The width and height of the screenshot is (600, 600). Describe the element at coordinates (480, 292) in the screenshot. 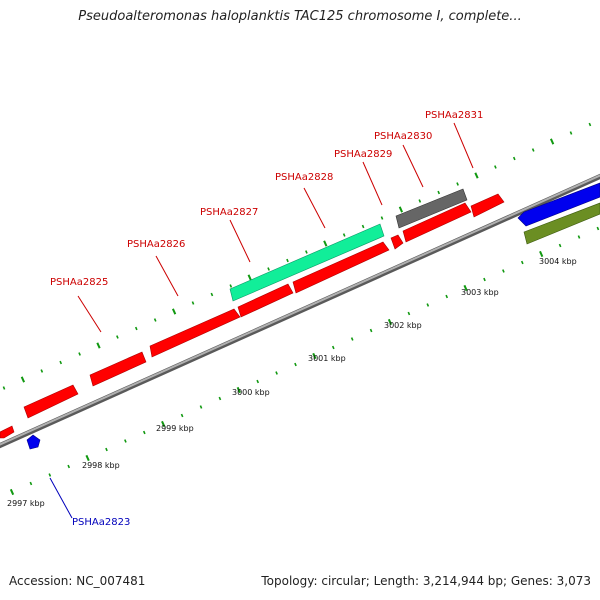

I see `scale-label: 3003 kbp` at that location.